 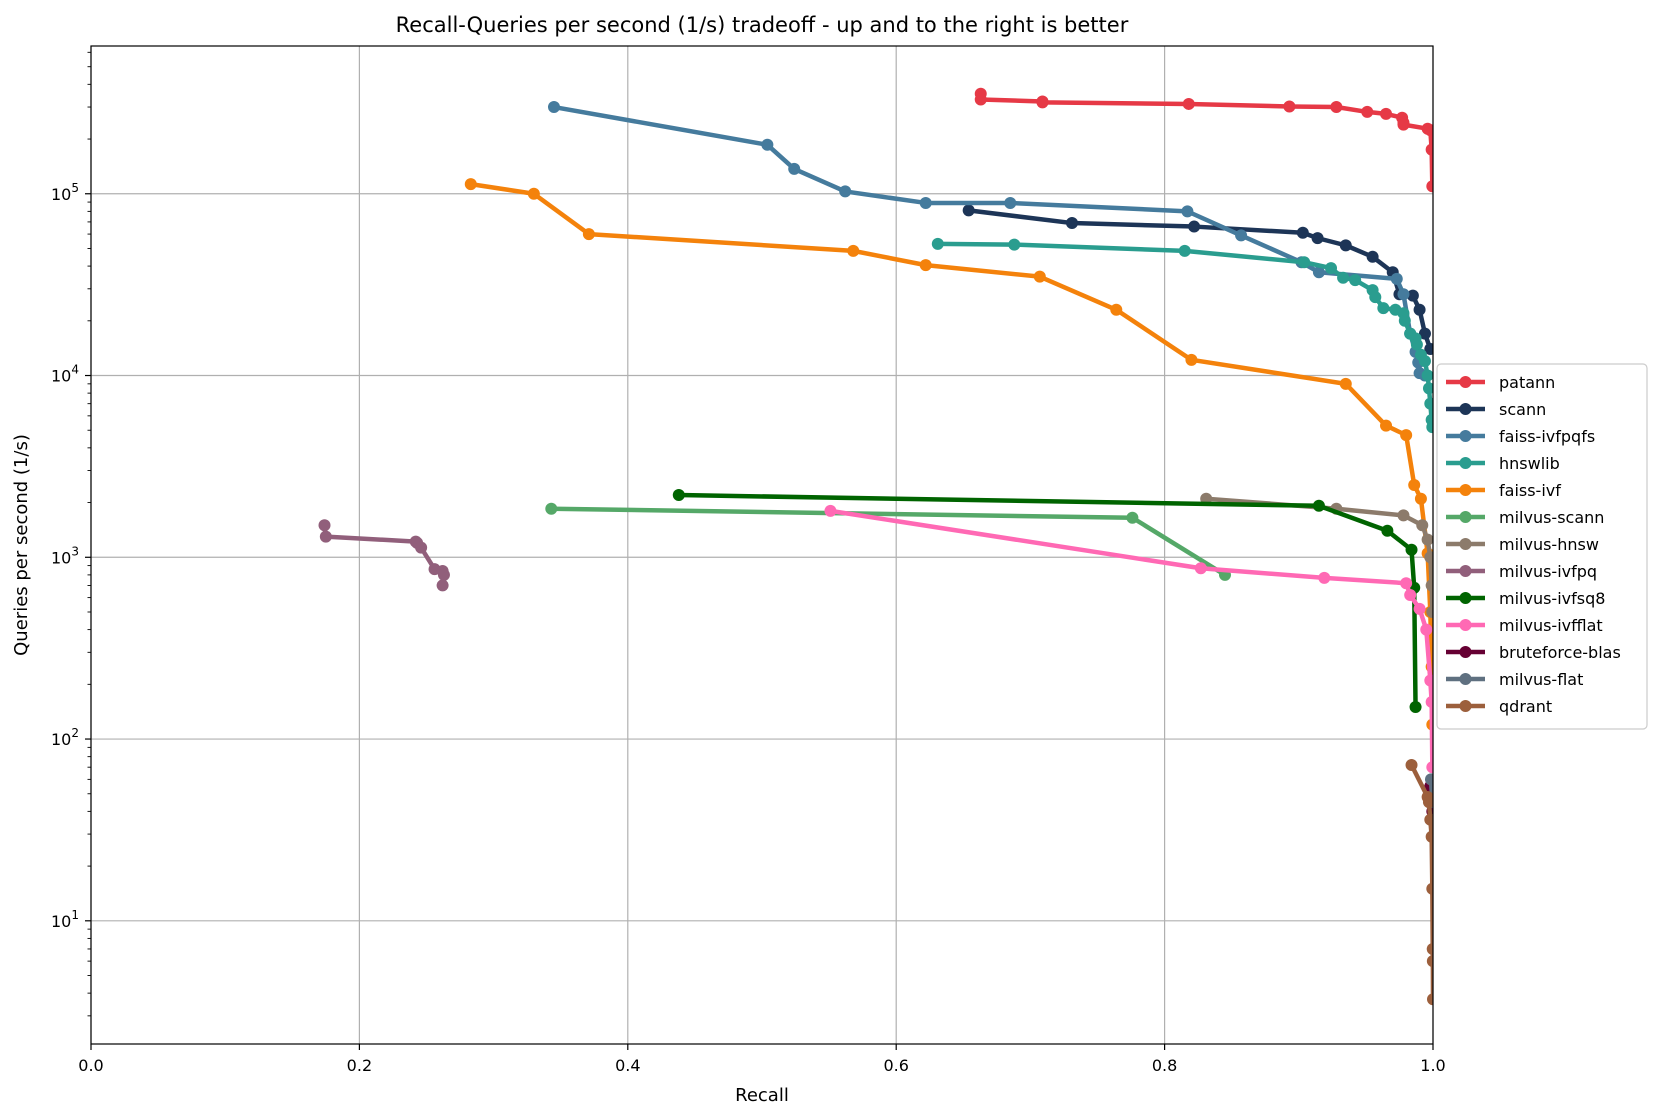 What do you see at coordinates (1549, 544) in the screenshot?
I see `legend-label: milvus-hnsw` at bounding box center [1549, 544].